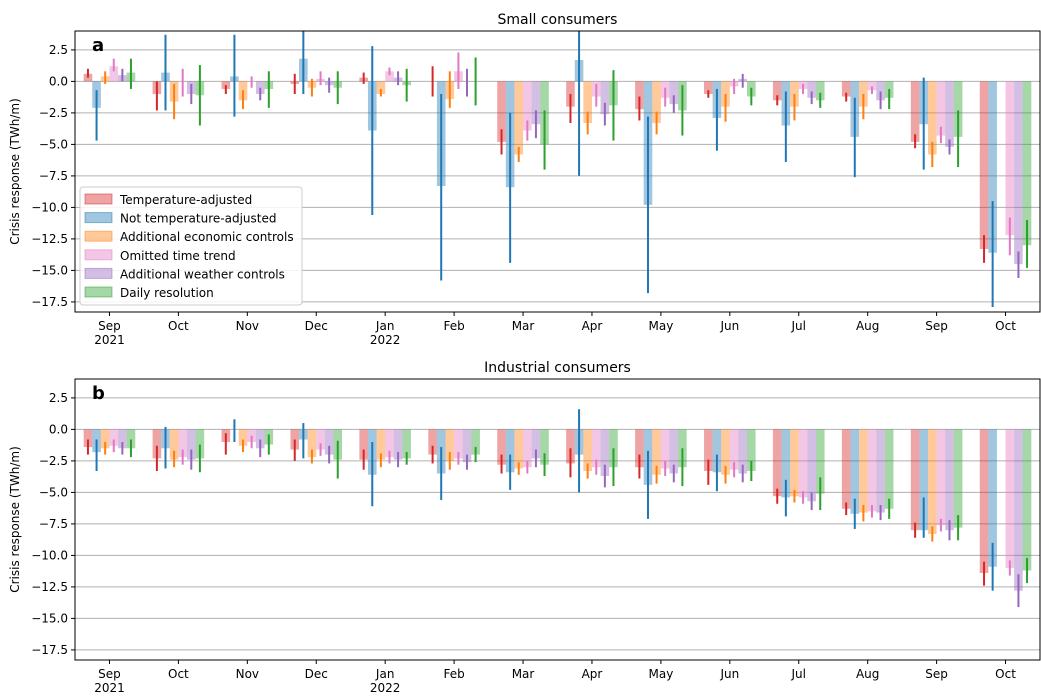 This screenshot has width=1041, height=697. I want to click on y-tick-label: 0.0, so click(58, 81).